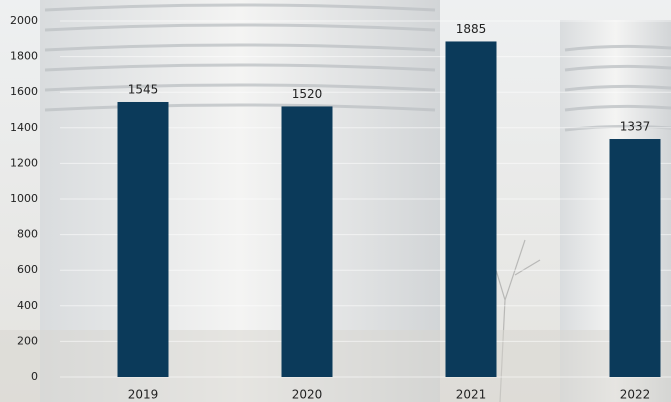  I want to click on x-tick-label: 2019, so click(143, 395).